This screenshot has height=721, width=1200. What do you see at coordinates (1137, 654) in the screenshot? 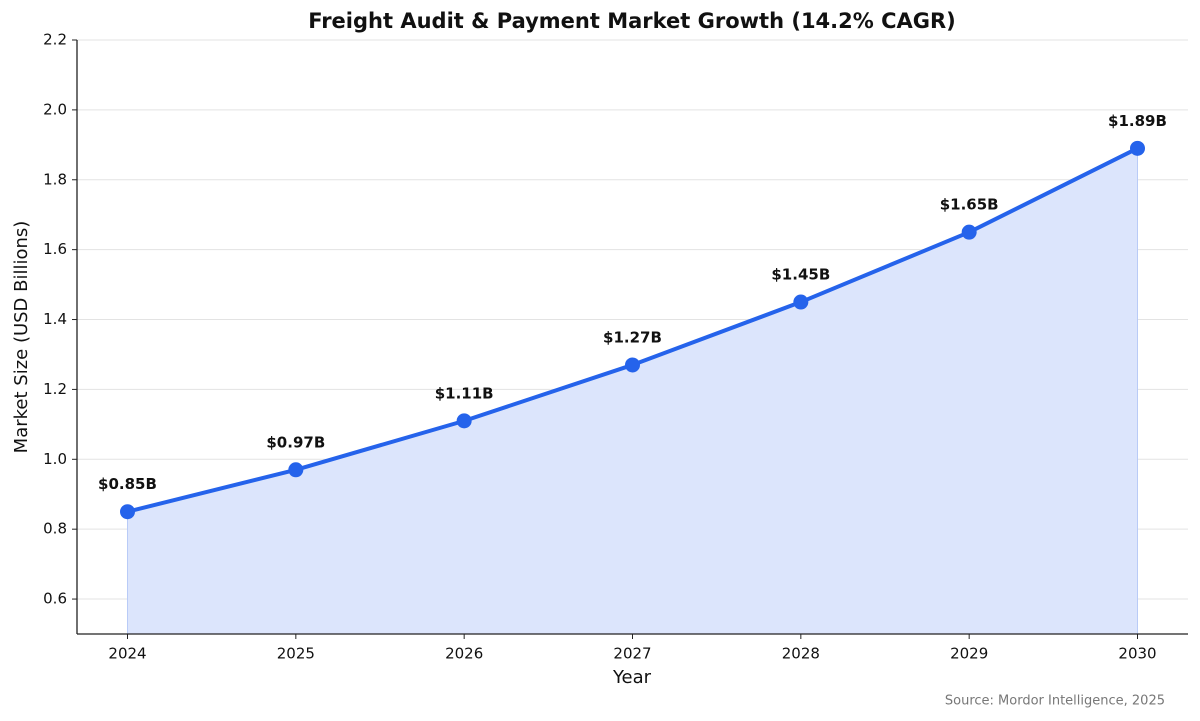
I see `x-tick-label: 2030` at bounding box center [1137, 654].